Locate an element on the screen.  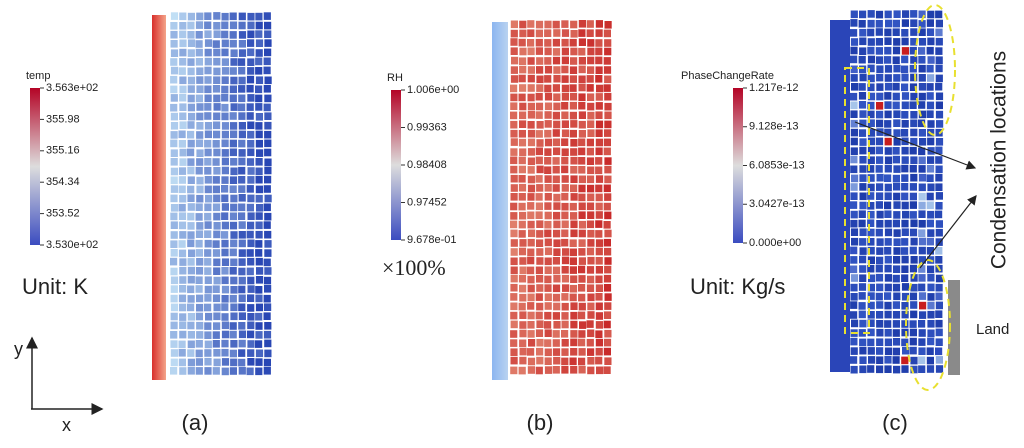
wall-strip is located at coordinates (840, 196).